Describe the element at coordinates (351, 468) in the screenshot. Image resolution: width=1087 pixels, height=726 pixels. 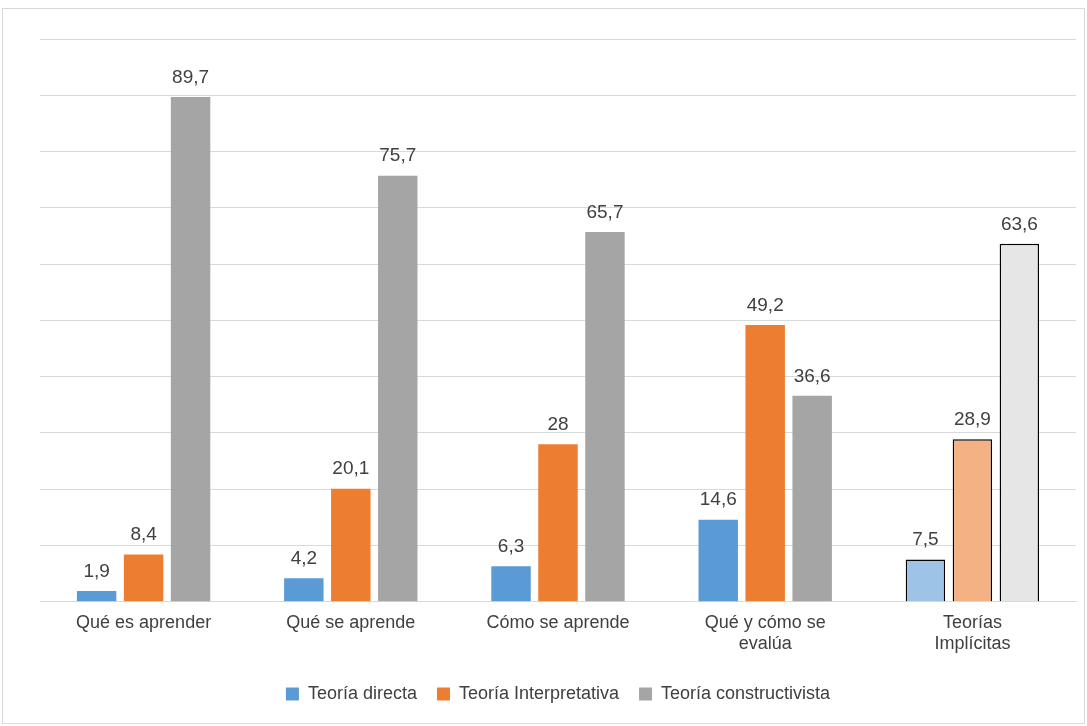
I see `data-label: 20,1` at that location.